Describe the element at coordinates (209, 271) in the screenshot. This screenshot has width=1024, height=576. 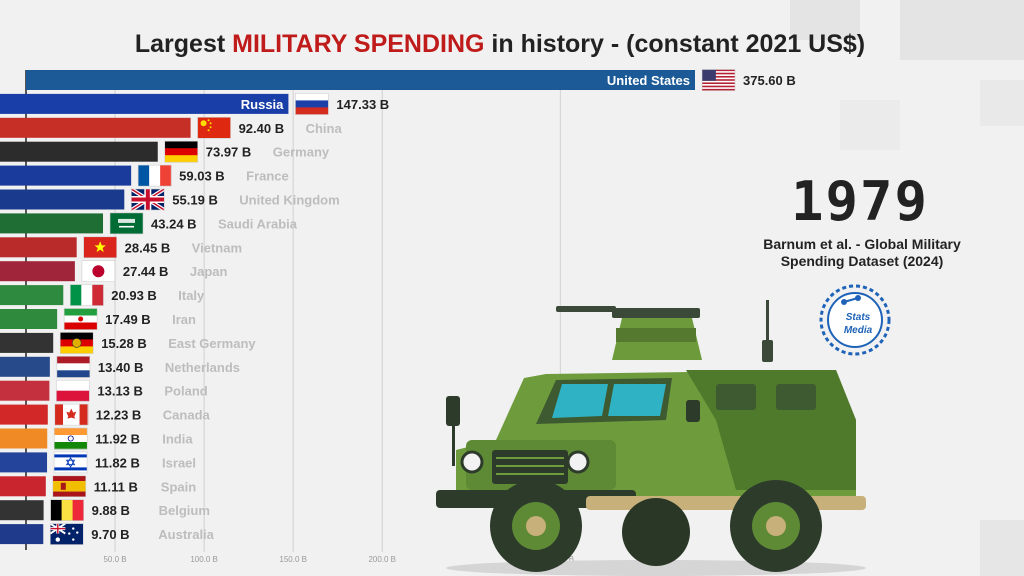
I see `category-label: Japan` at that location.